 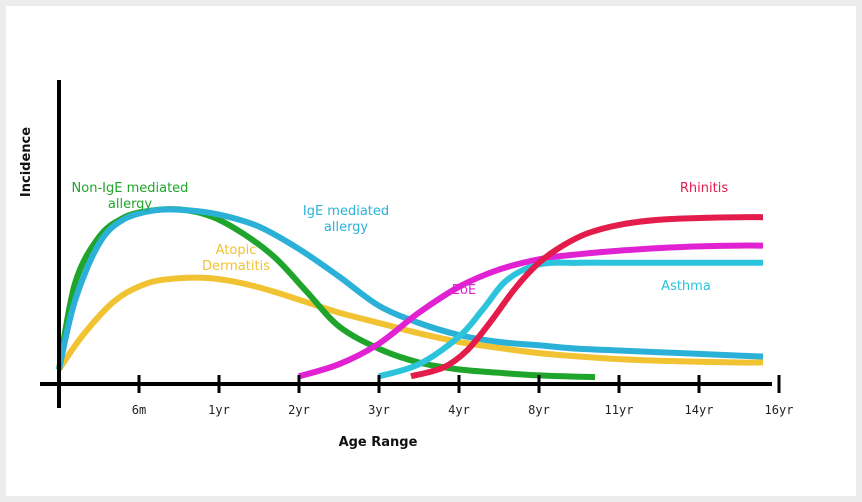 What do you see at coordinates (26, 162) in the screenshot?
I see `y-axis-title: Incidence` at bounding box center [26, 162].